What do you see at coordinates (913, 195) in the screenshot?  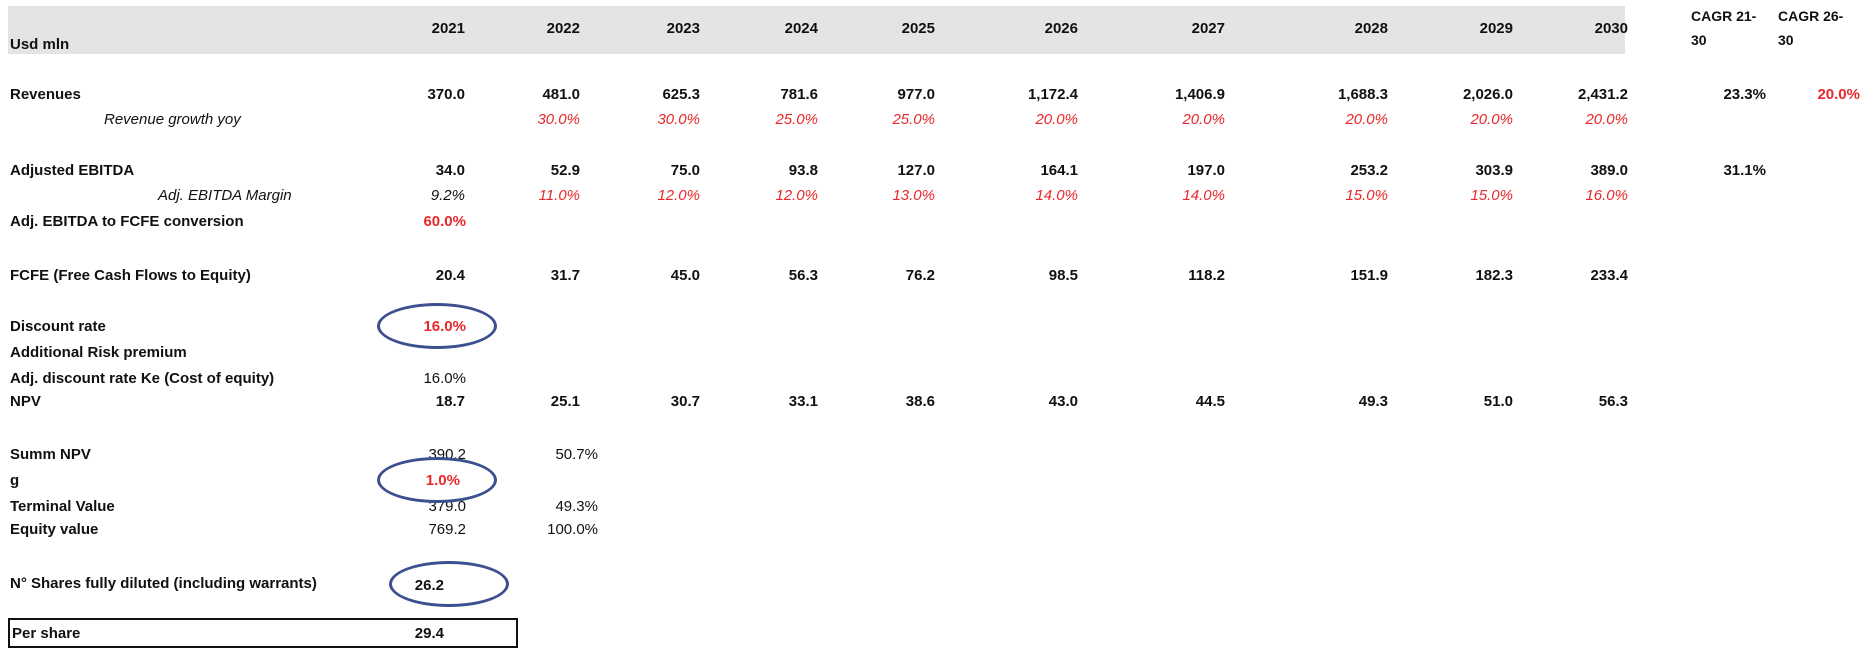 I see `ebitda-margin-value-2025: 13.0%` at bounding box center [913, 195].